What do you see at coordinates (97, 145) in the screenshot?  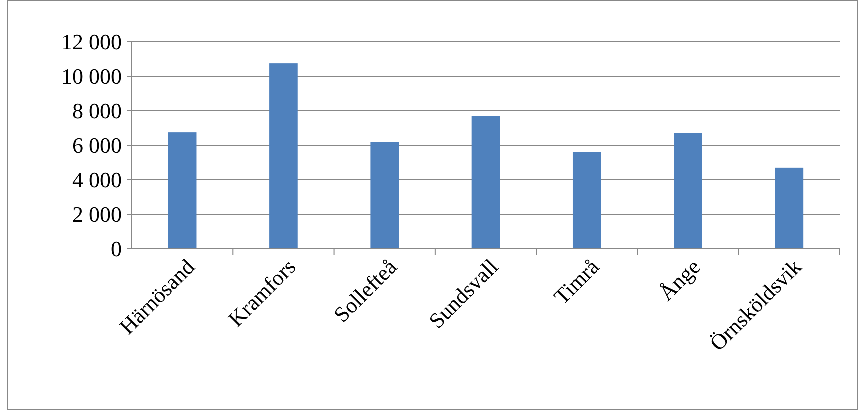 I see `y-tick-label: 6 000` at bounding box center [97, 145].